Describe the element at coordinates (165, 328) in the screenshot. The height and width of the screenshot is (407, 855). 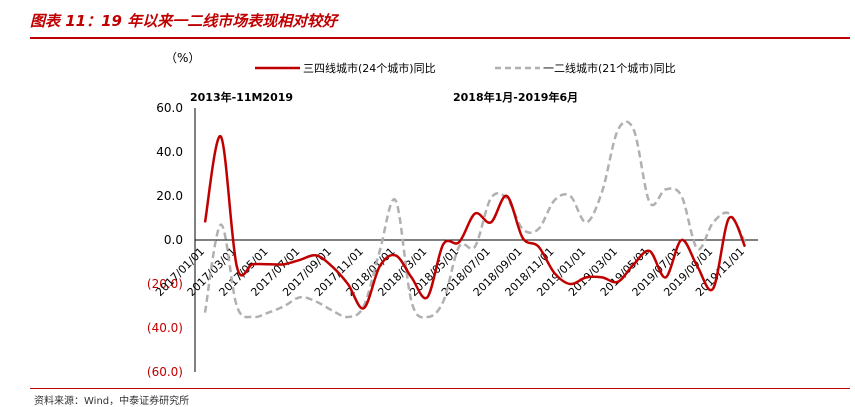
I see `y-tick-label: (40.0)` at that location.